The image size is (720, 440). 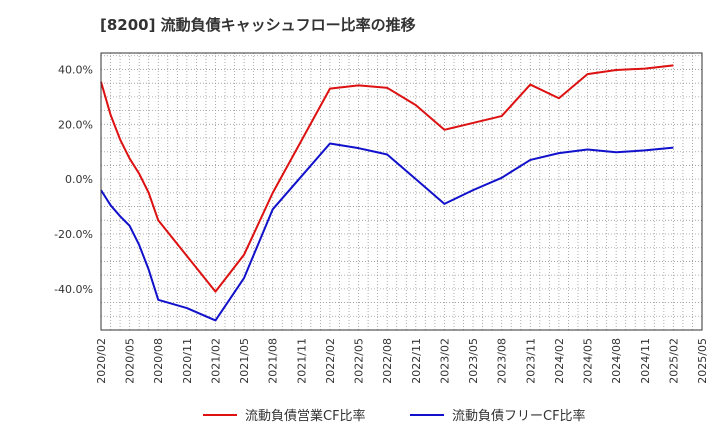 What do you see at coordinates (530, 361) in the screenshot?
I see `x-tick-label: 2023/11` at bounding box center [530, 361].